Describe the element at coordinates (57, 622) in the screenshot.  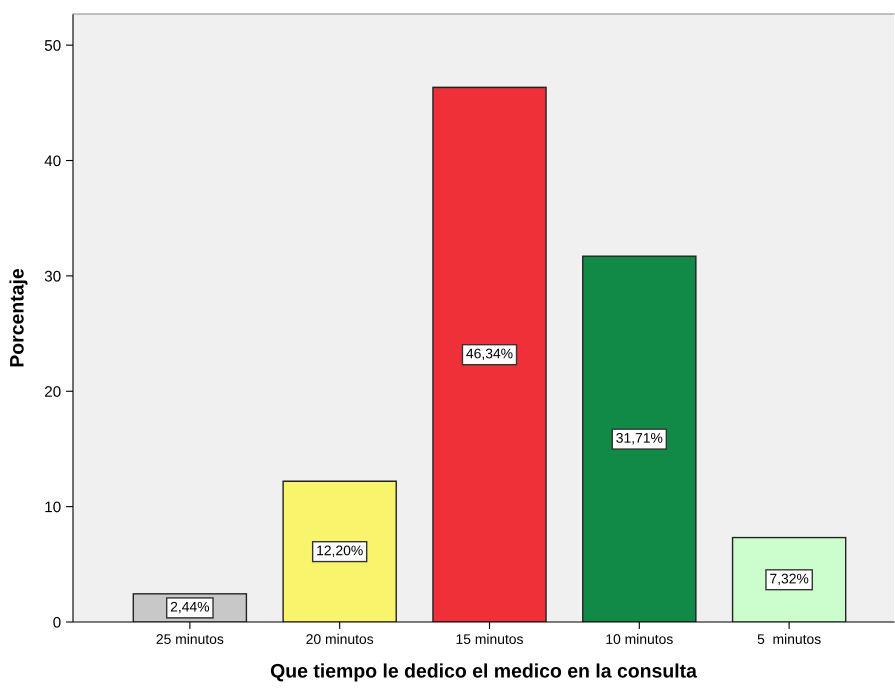
I see `y-tick-label: 0` at that location.